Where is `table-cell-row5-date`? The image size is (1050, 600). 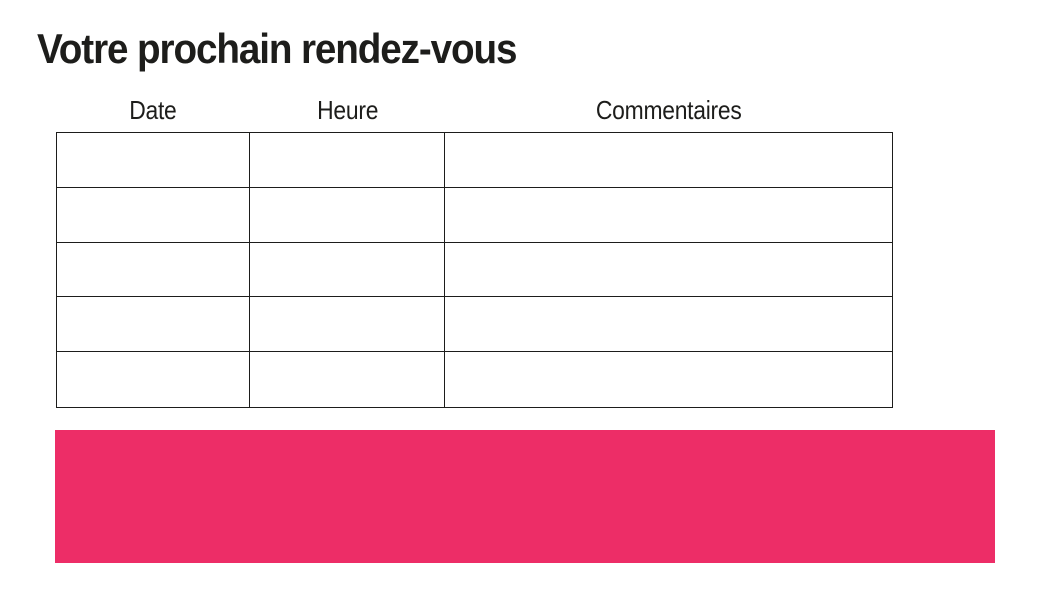
table-cell-row5-date is located at coordinates (153, 379).